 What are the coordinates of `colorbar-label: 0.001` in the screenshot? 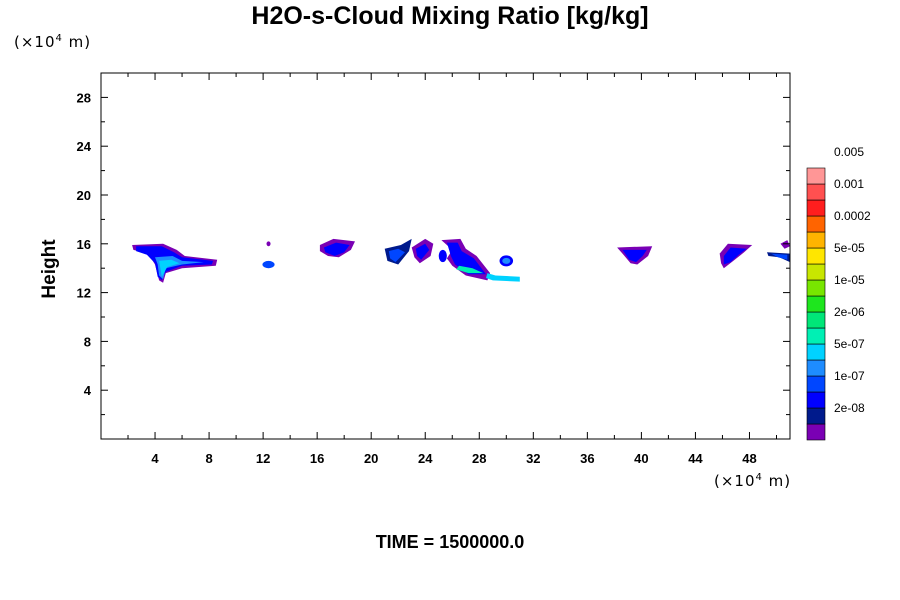 It's located at (849, 184).